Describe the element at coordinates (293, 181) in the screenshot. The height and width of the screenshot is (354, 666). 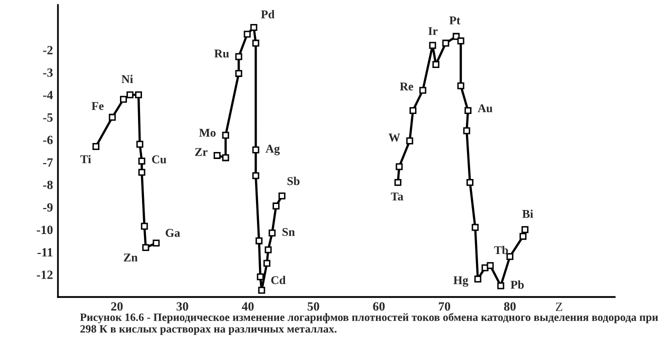
I see `annotation: Sb` at that location.